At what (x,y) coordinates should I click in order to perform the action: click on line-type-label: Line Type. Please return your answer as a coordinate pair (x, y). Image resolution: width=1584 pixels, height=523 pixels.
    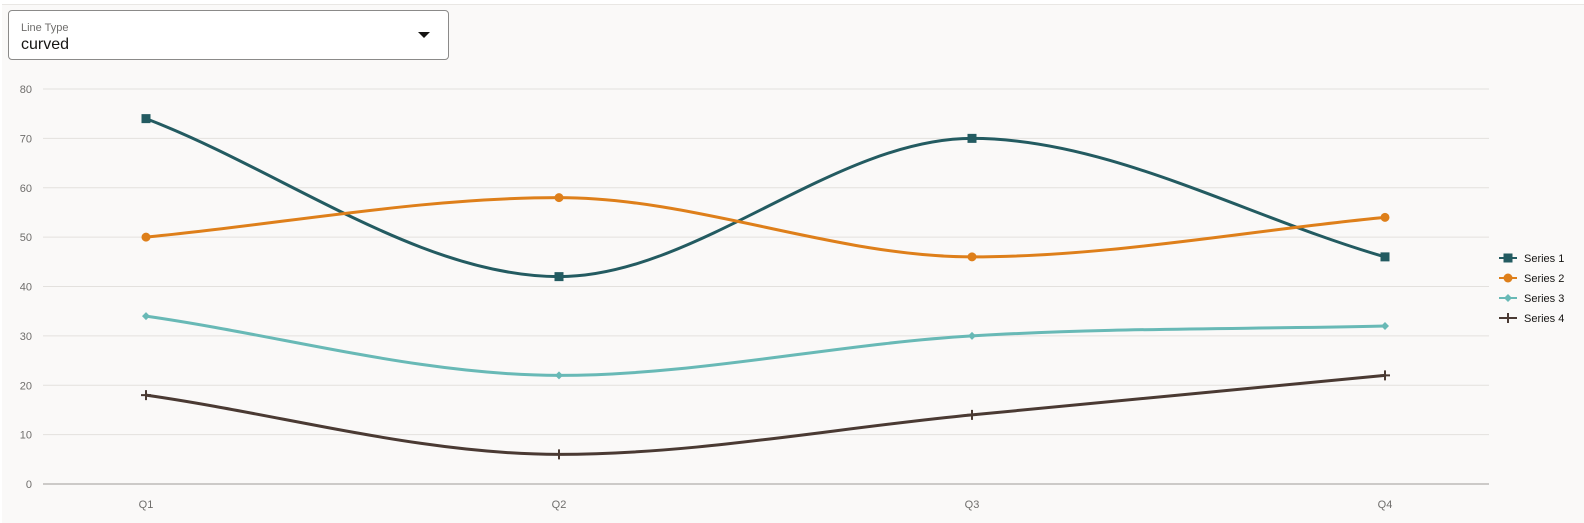
    Looking at the image, I should click on (45, 28).